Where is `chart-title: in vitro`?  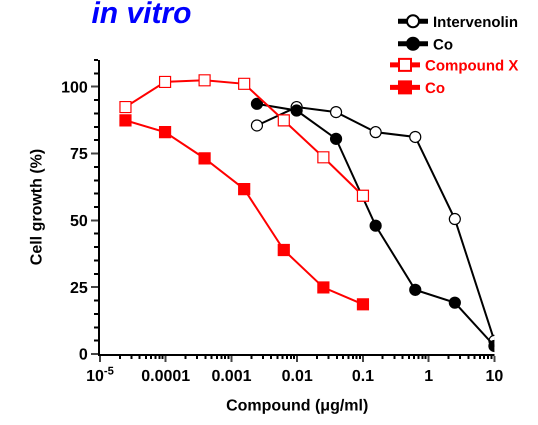
chart-title: in vitro is located at coordinates (141, 15).